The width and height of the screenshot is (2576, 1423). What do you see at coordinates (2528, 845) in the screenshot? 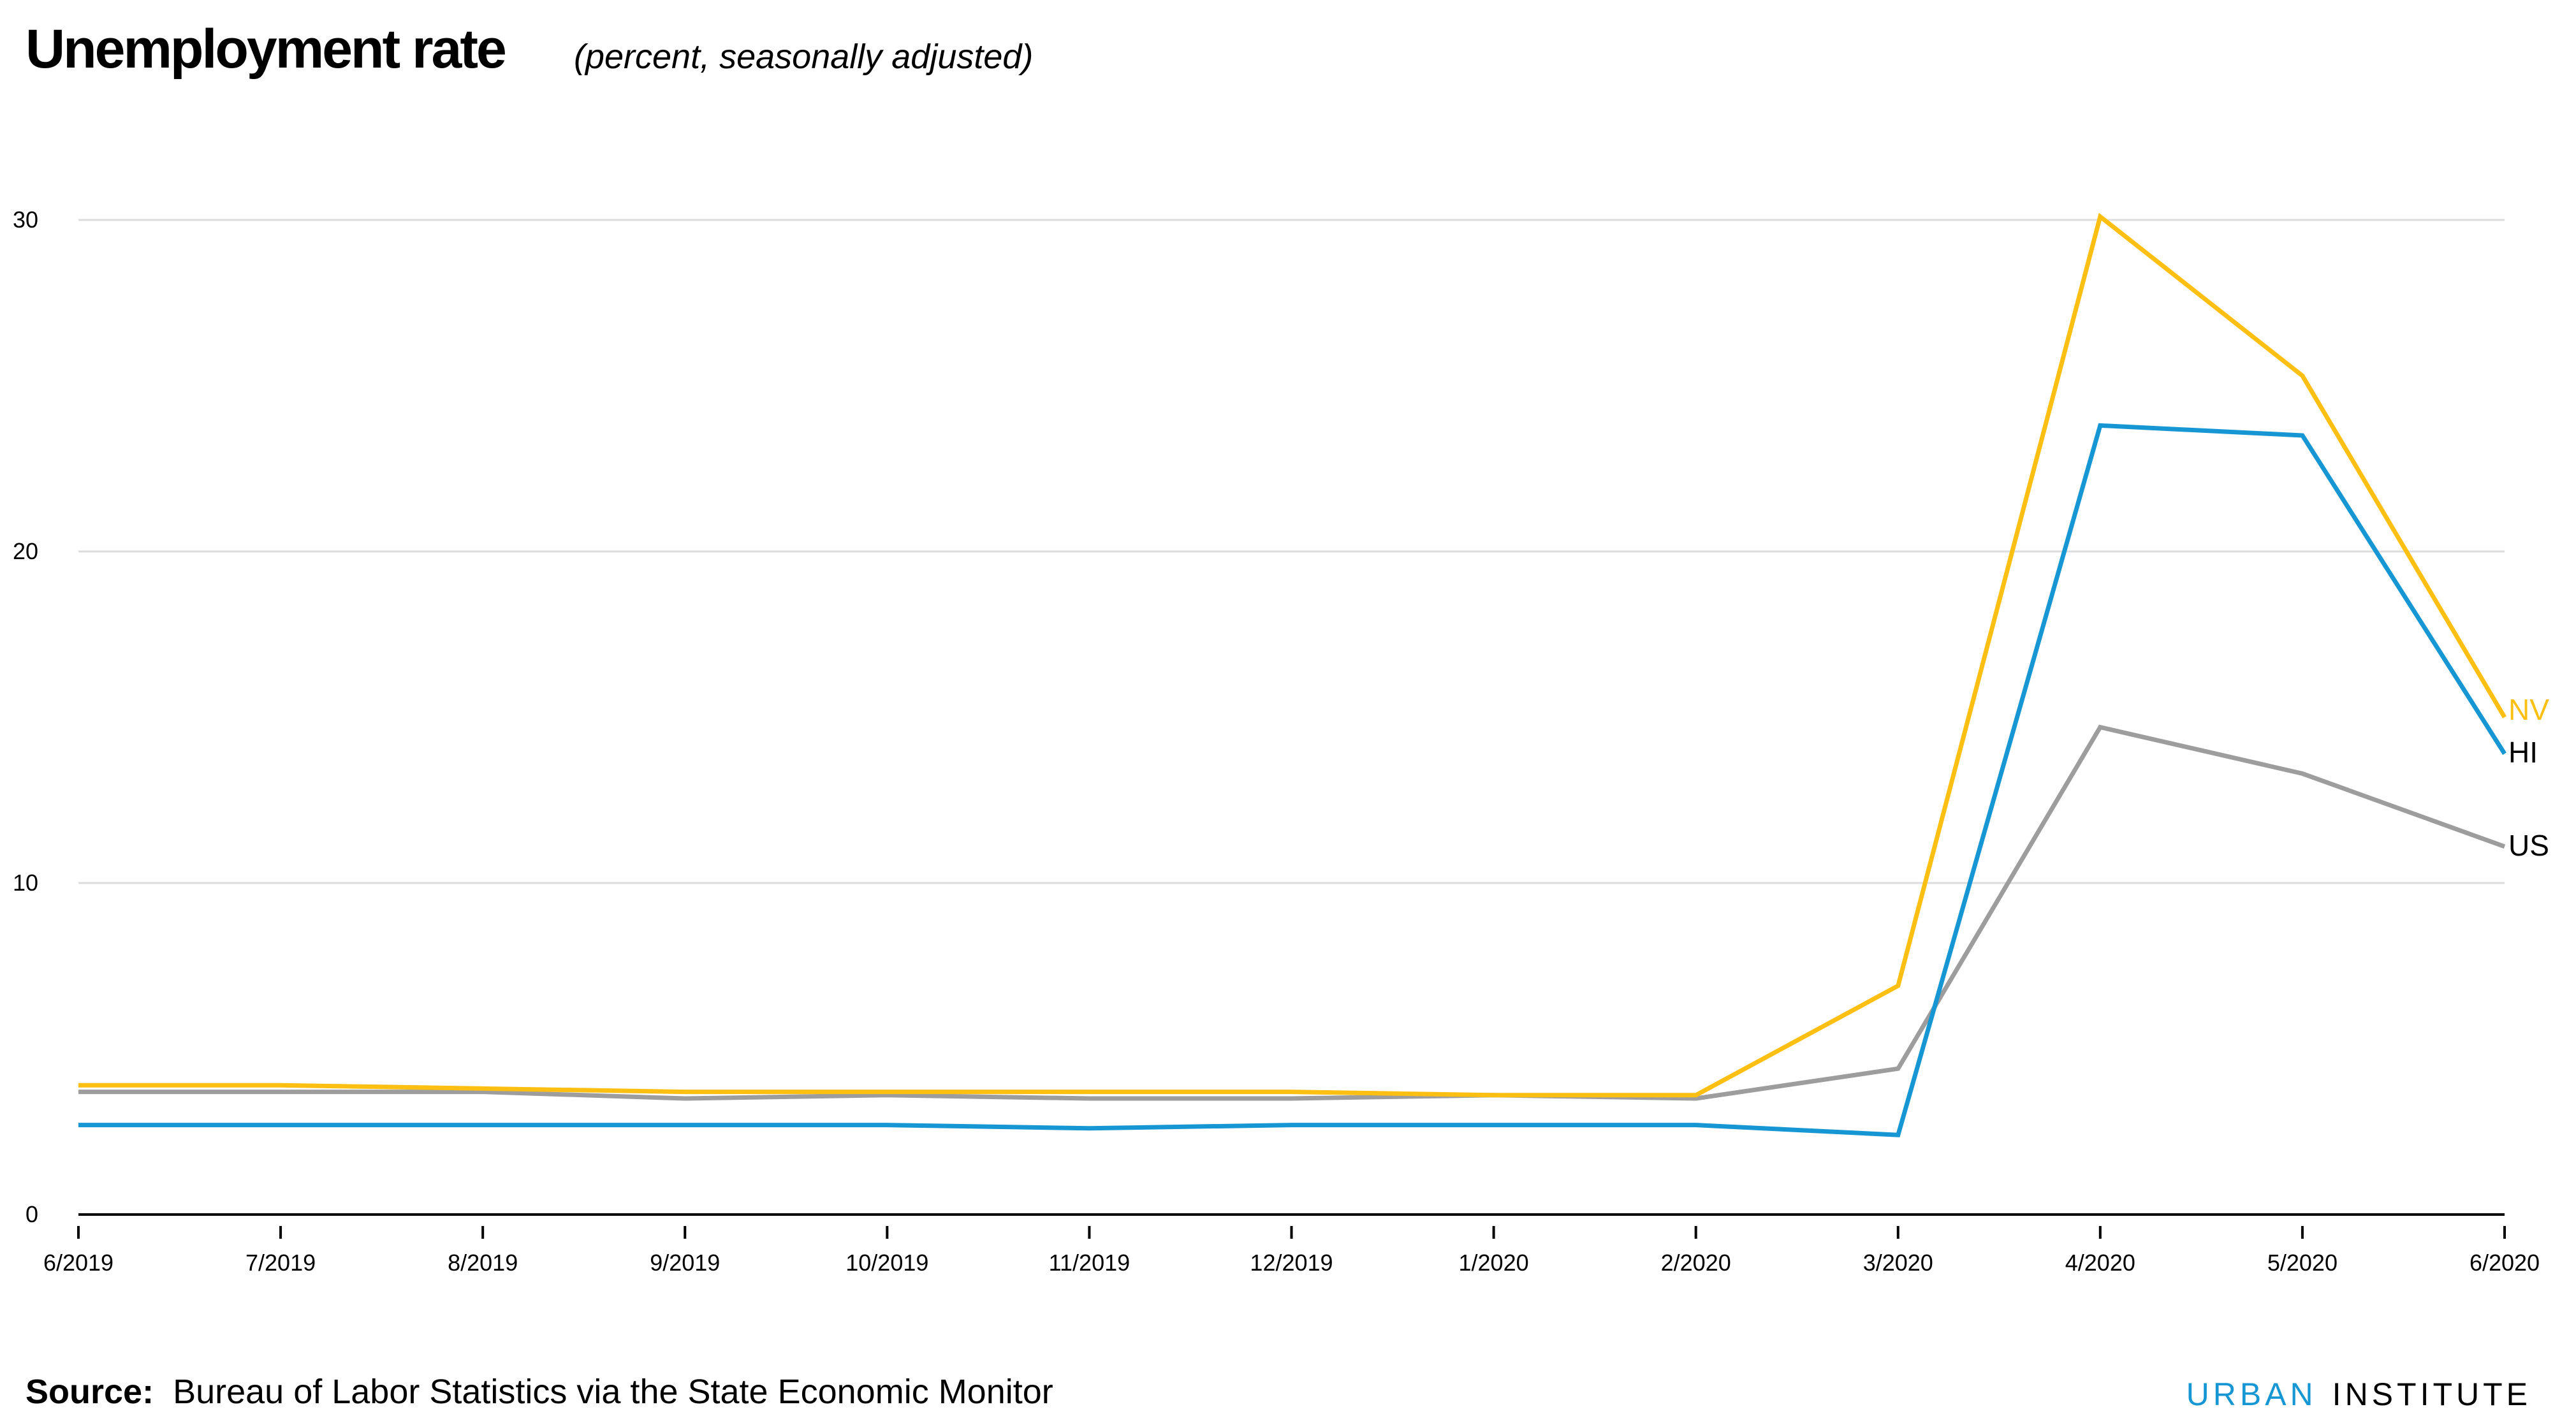
I see `series-label-us: US` at bounding box center [2528, 845].